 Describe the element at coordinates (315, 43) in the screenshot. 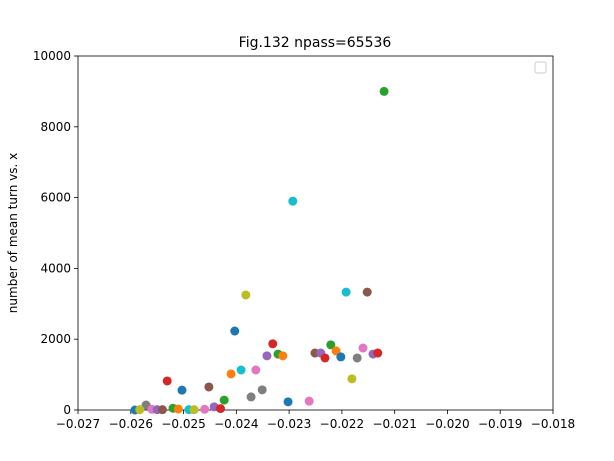

I see `chart-title: Fig.132 npass=65536` at that location.